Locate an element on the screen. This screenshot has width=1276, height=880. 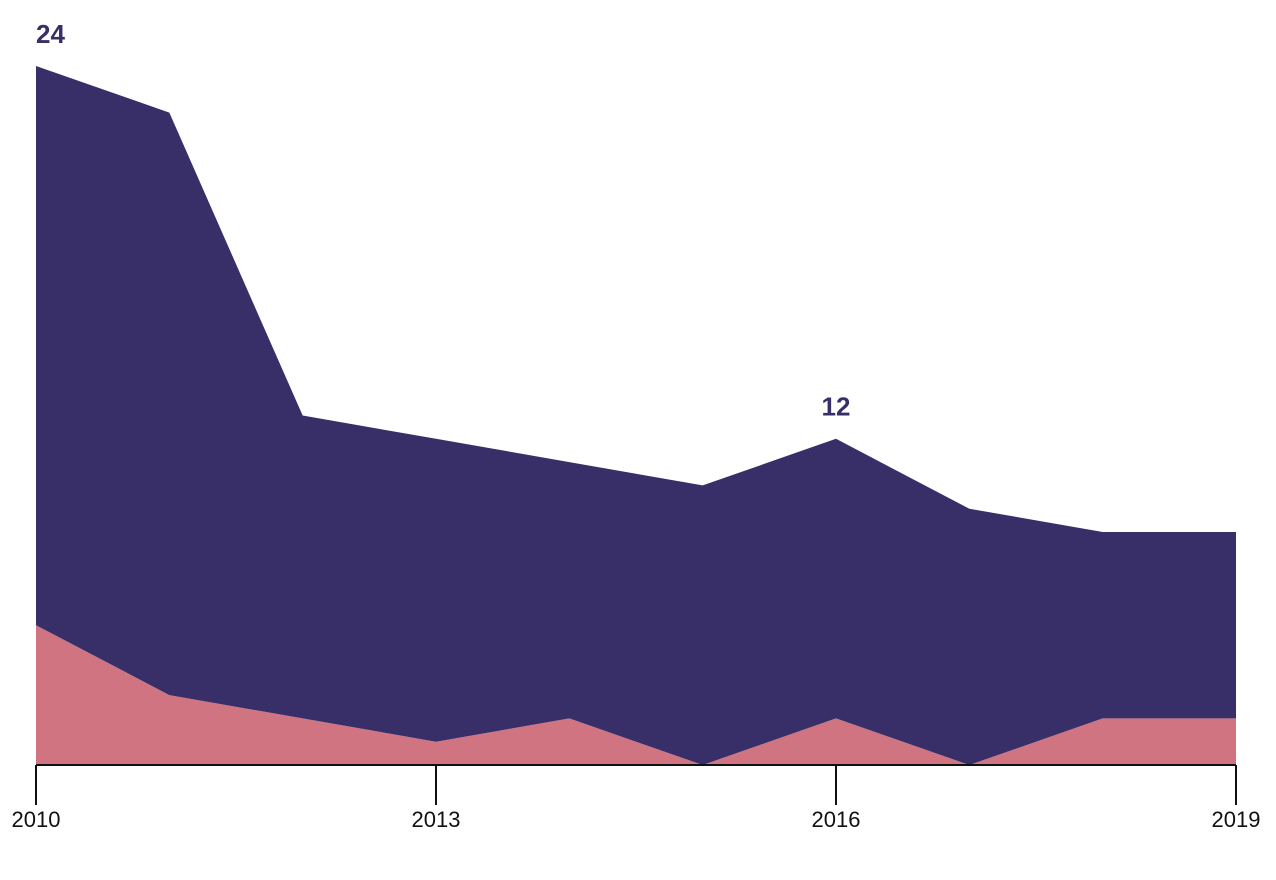
area is located at coordinates (636, 695).